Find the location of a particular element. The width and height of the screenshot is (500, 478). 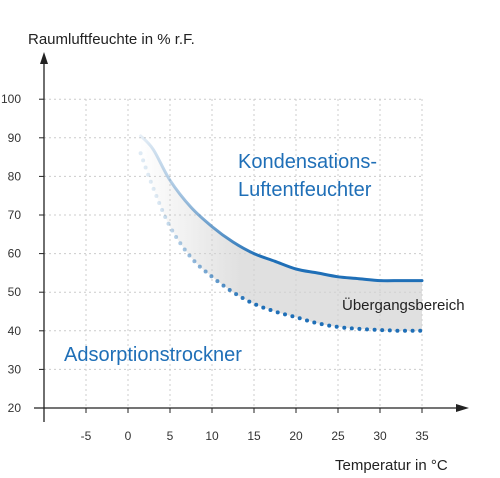

x-tick-label: 35 is located at coordinates (422, 436).